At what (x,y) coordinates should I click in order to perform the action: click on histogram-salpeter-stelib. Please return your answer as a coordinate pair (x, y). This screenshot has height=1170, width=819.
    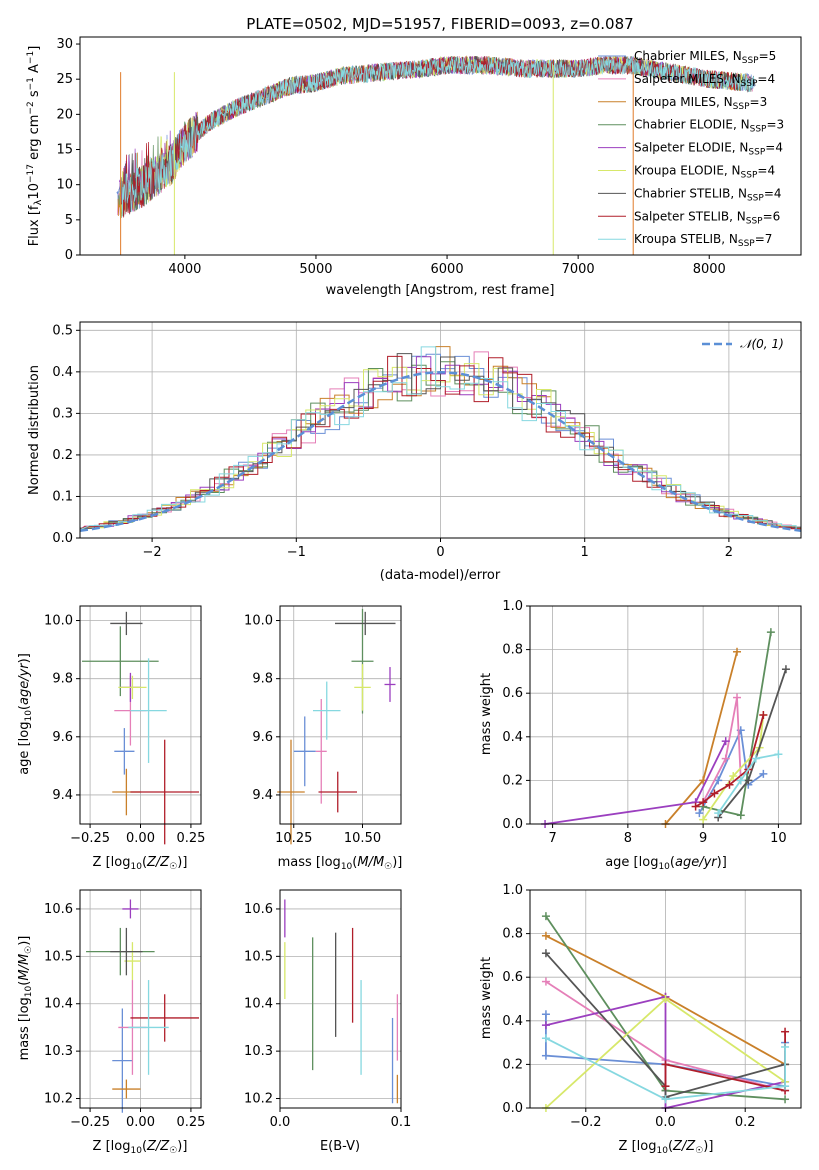
    Looking at the image, I should click on (440, 443).